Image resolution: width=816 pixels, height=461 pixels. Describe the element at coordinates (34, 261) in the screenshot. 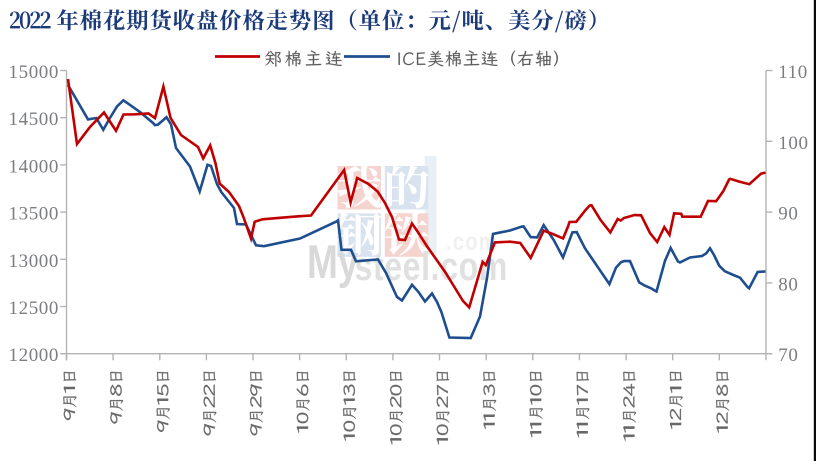

I see `svg-text: 13000` at that location.